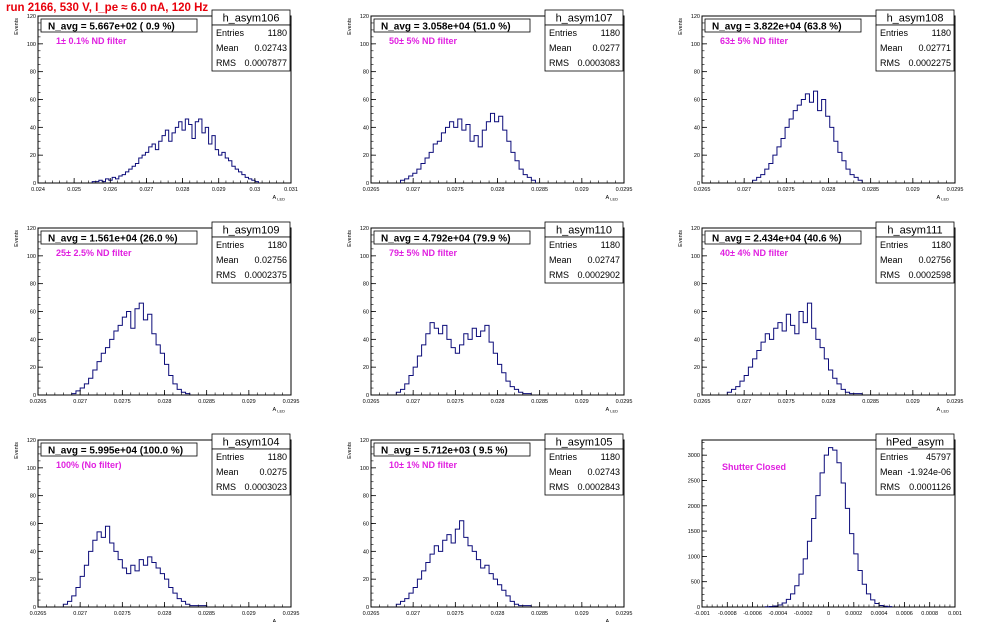 This screenshot has height=622, width=996. Describe the element at coordinates (603, 260) in the screenshot. I see `stats-value-mean: 0.02747` at that location.